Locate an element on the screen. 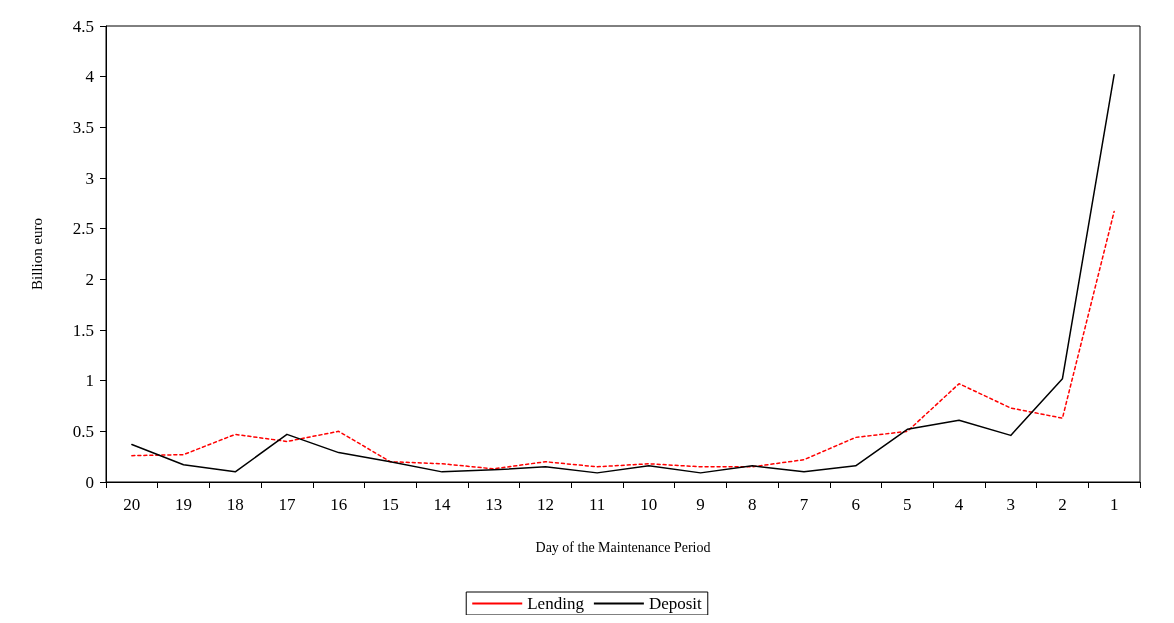 This screenshot has height=623, width=1174. x-tick-label: 15 is located at coordinates (390, 504).